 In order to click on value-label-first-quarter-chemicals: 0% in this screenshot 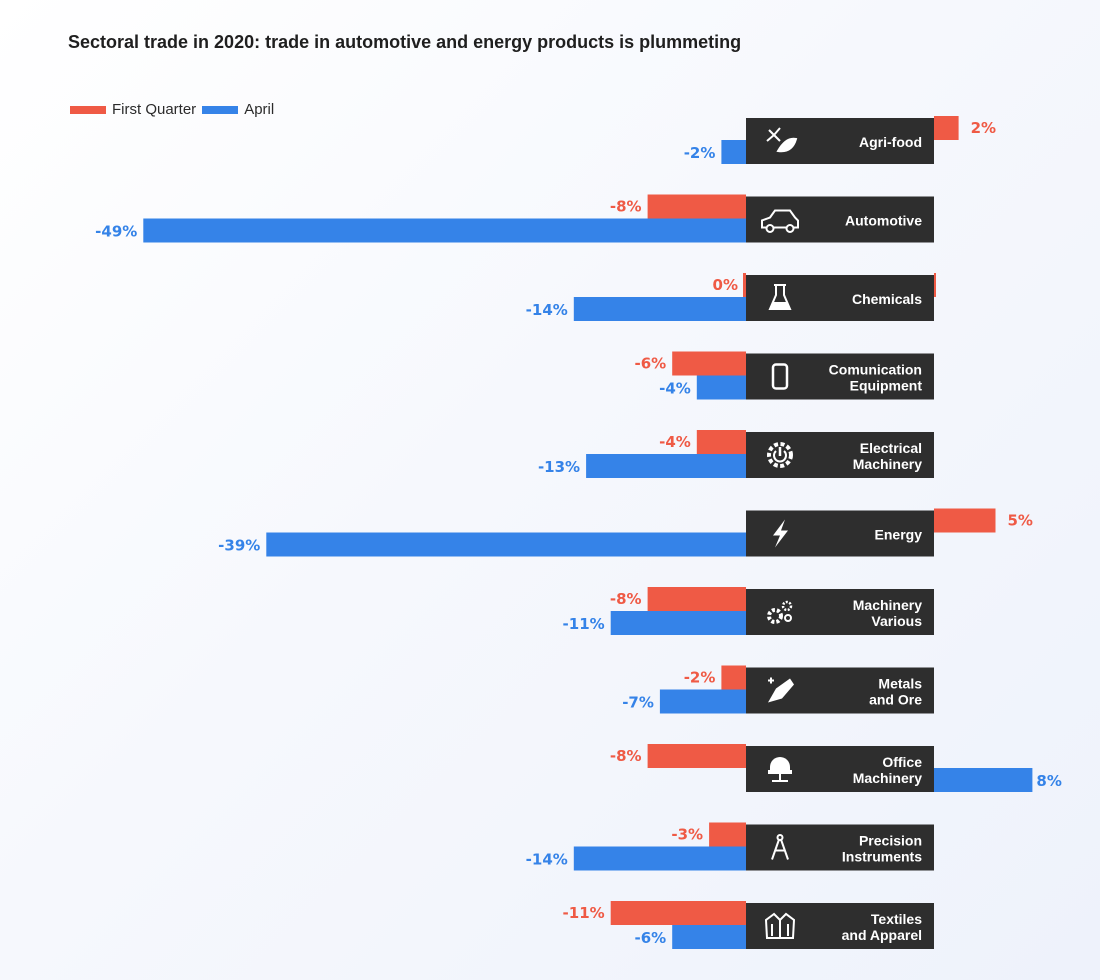, I will do `click(725, 285)`.